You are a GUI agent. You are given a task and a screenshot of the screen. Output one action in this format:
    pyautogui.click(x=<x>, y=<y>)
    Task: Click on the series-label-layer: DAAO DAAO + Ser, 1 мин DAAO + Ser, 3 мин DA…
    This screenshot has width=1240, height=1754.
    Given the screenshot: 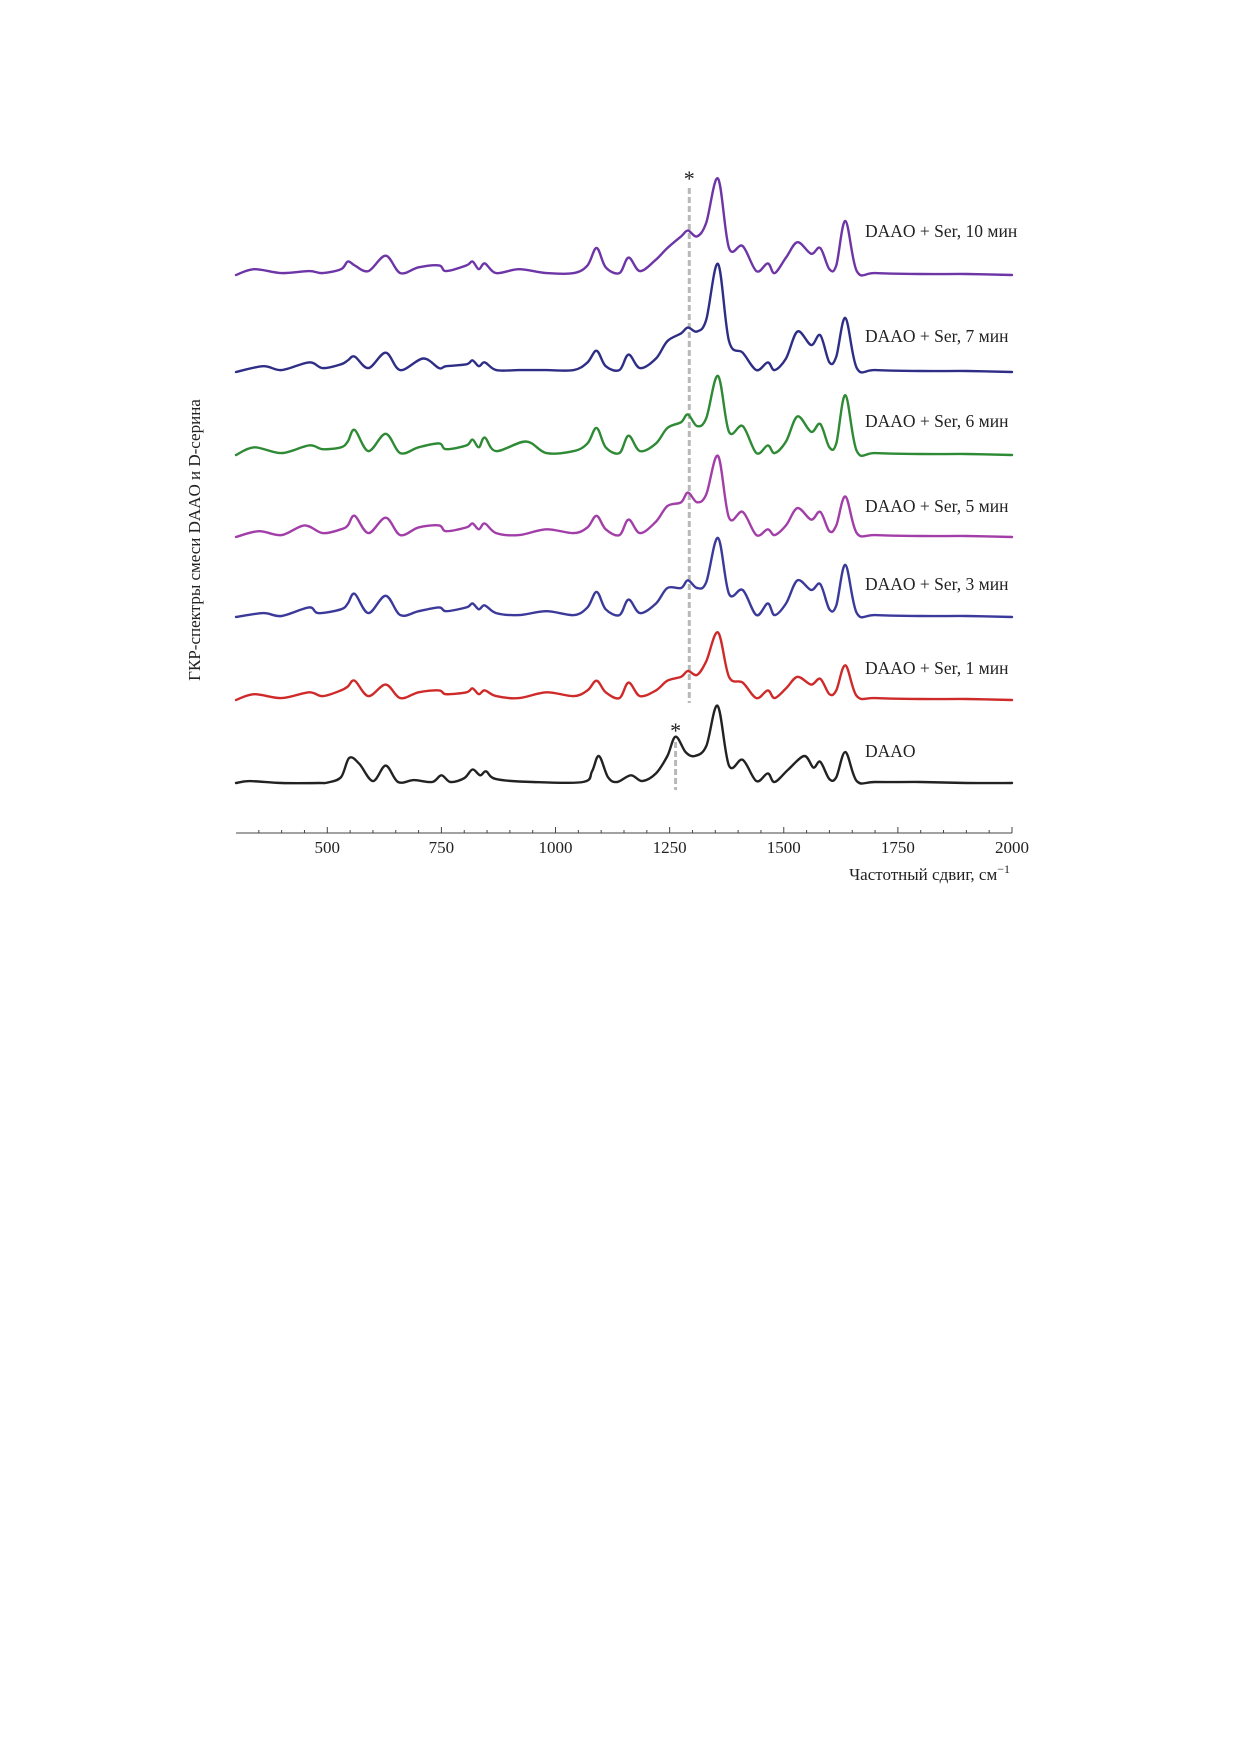 What is the action you would take?
    pyautogui.click(x=941, y=491)
    